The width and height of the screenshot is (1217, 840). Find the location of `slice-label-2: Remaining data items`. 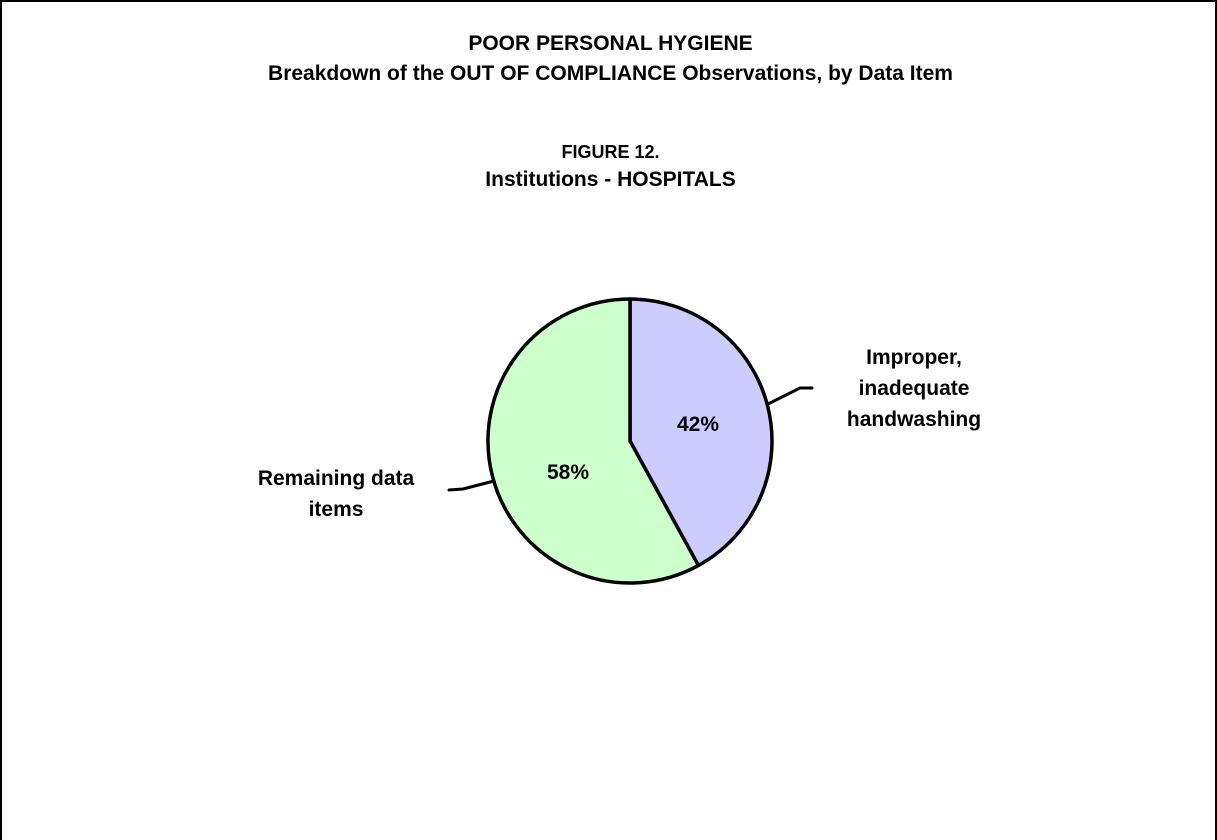

slice-label-2: Remaining data items is located at coordinates (336, 494).